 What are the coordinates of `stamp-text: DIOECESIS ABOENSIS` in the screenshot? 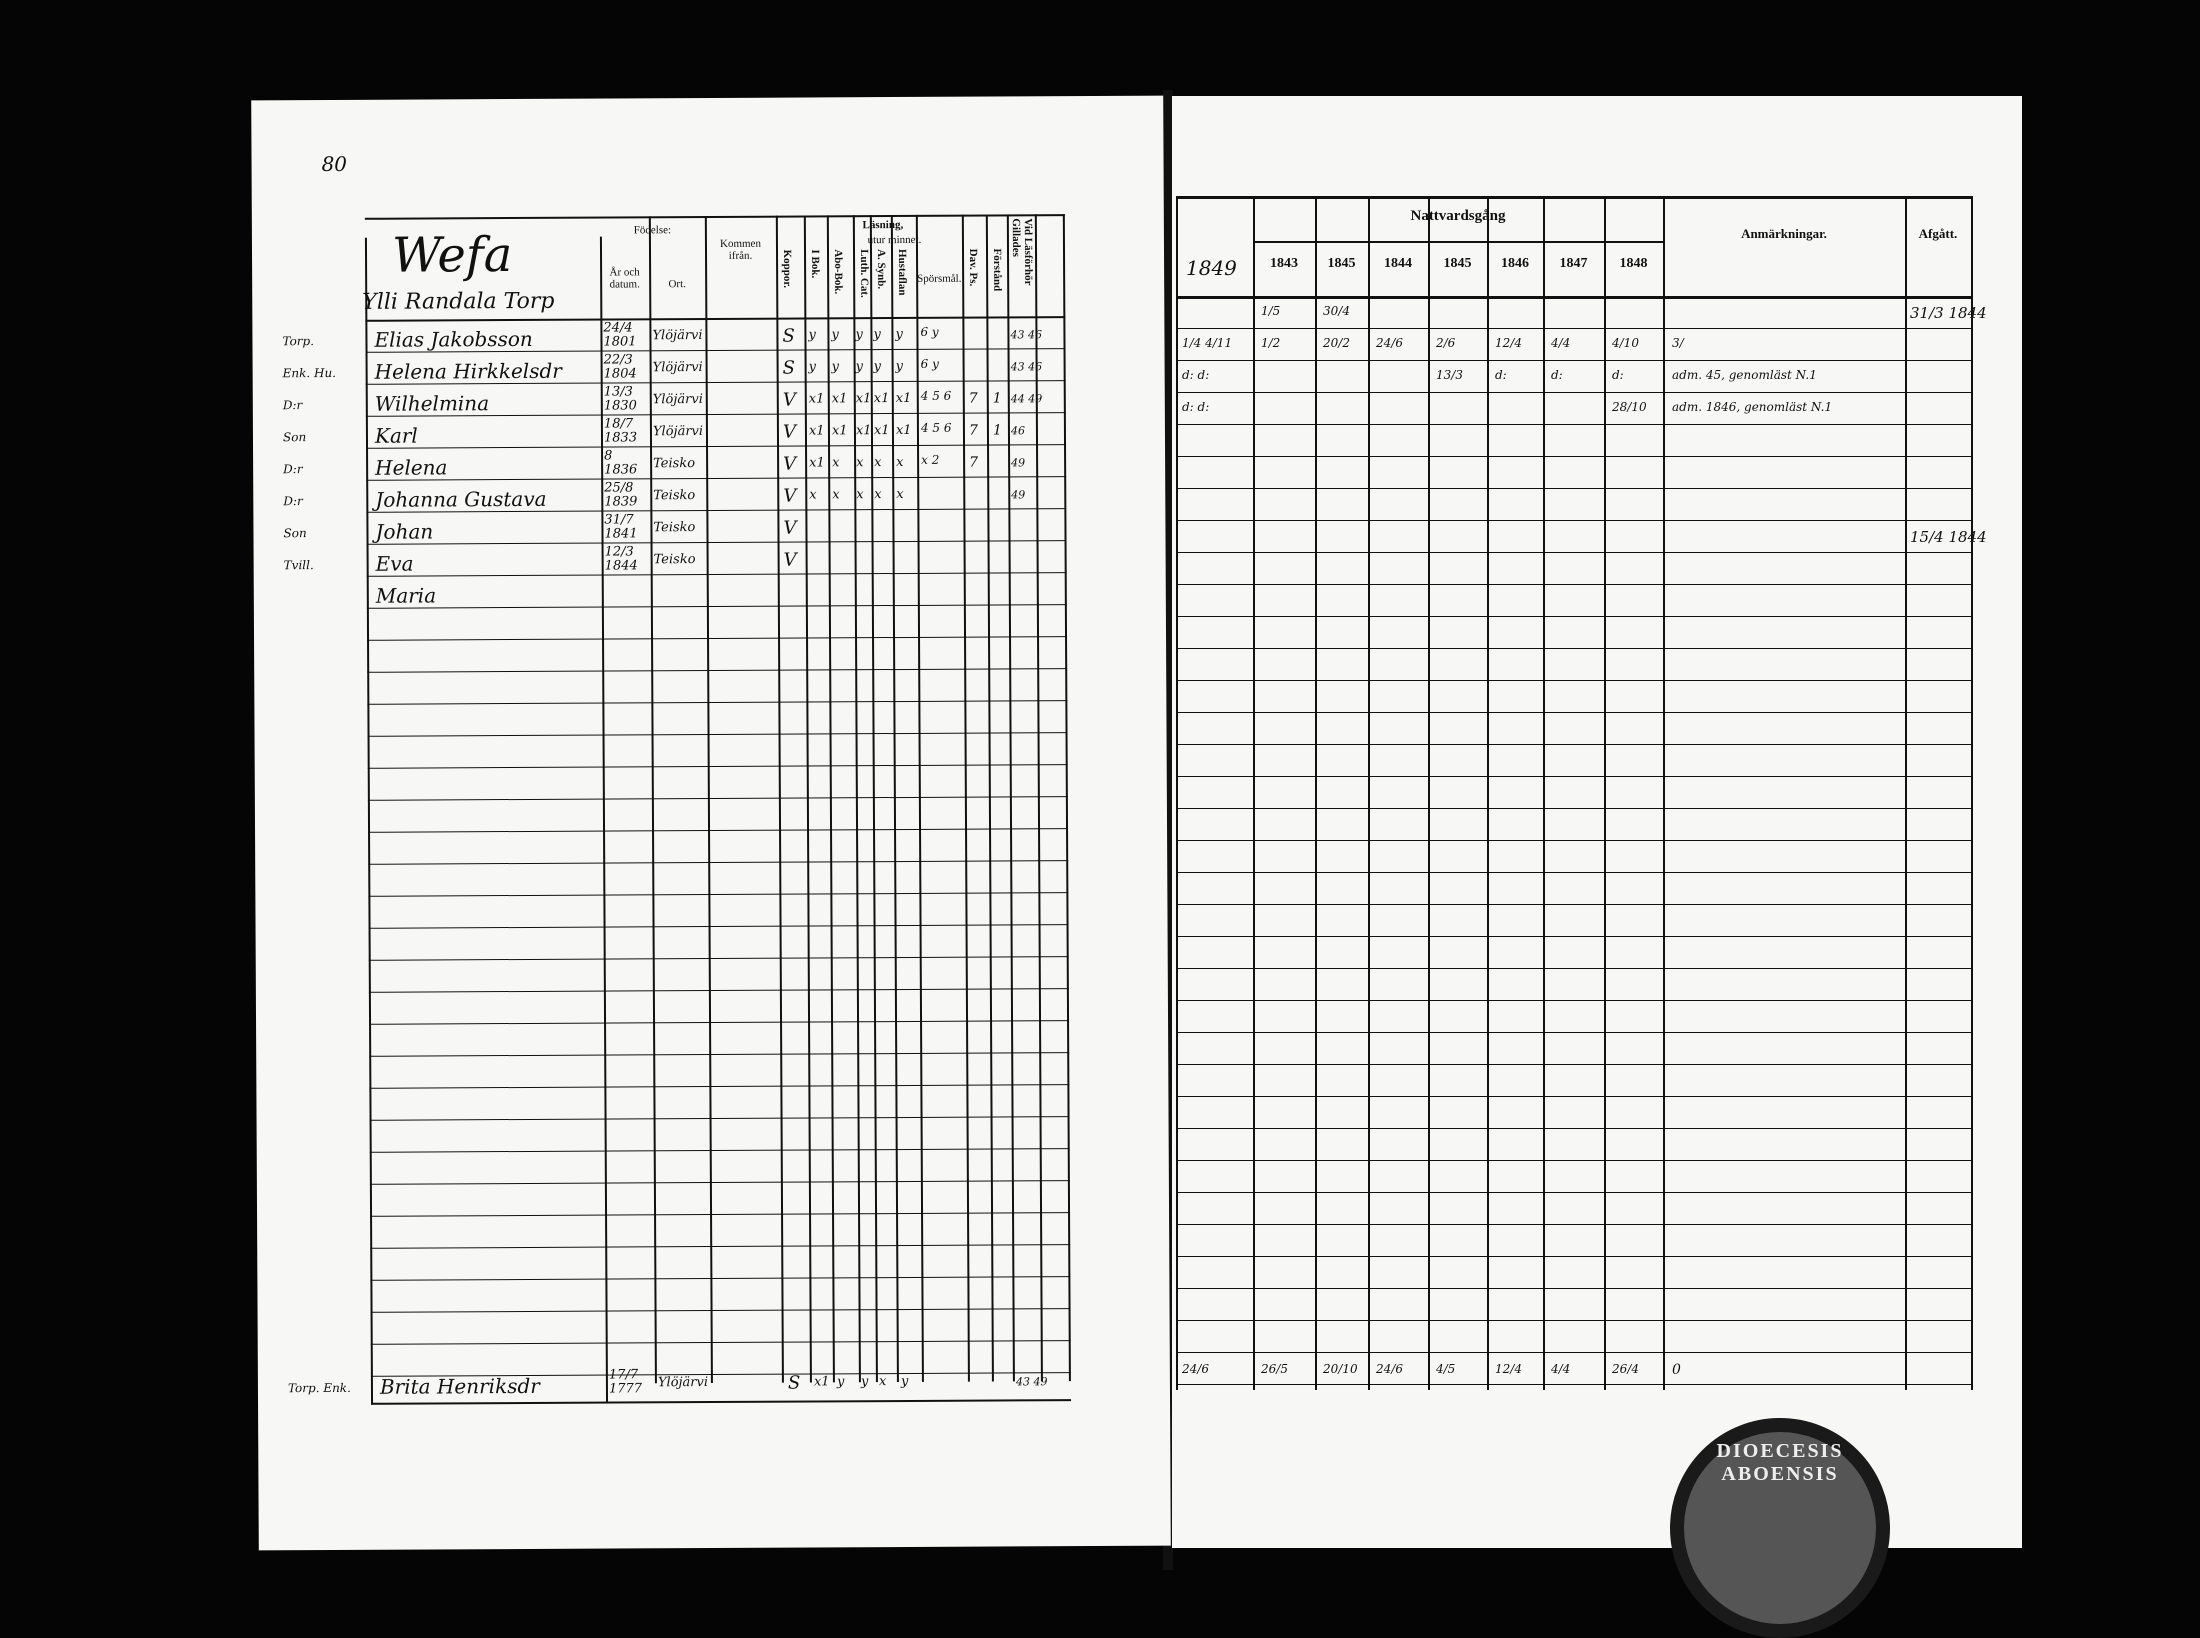 It's located at (1780, 1463).